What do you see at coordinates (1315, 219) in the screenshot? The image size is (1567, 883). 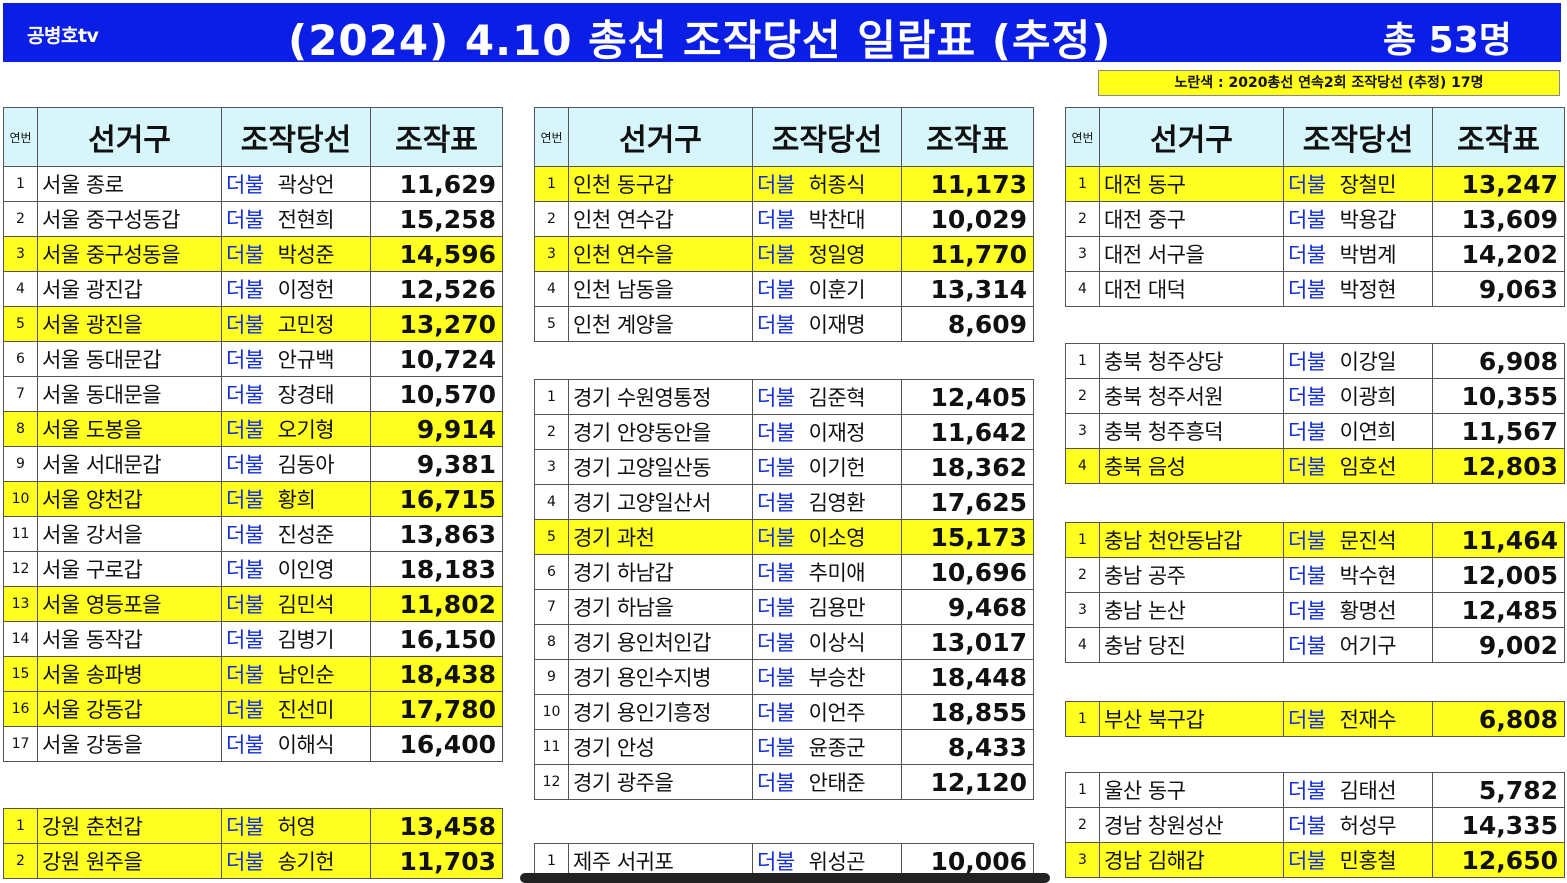 I see `table-row: 2 대전 중구 더불 박용갑 13,609` at bounding box center [1315, 219].